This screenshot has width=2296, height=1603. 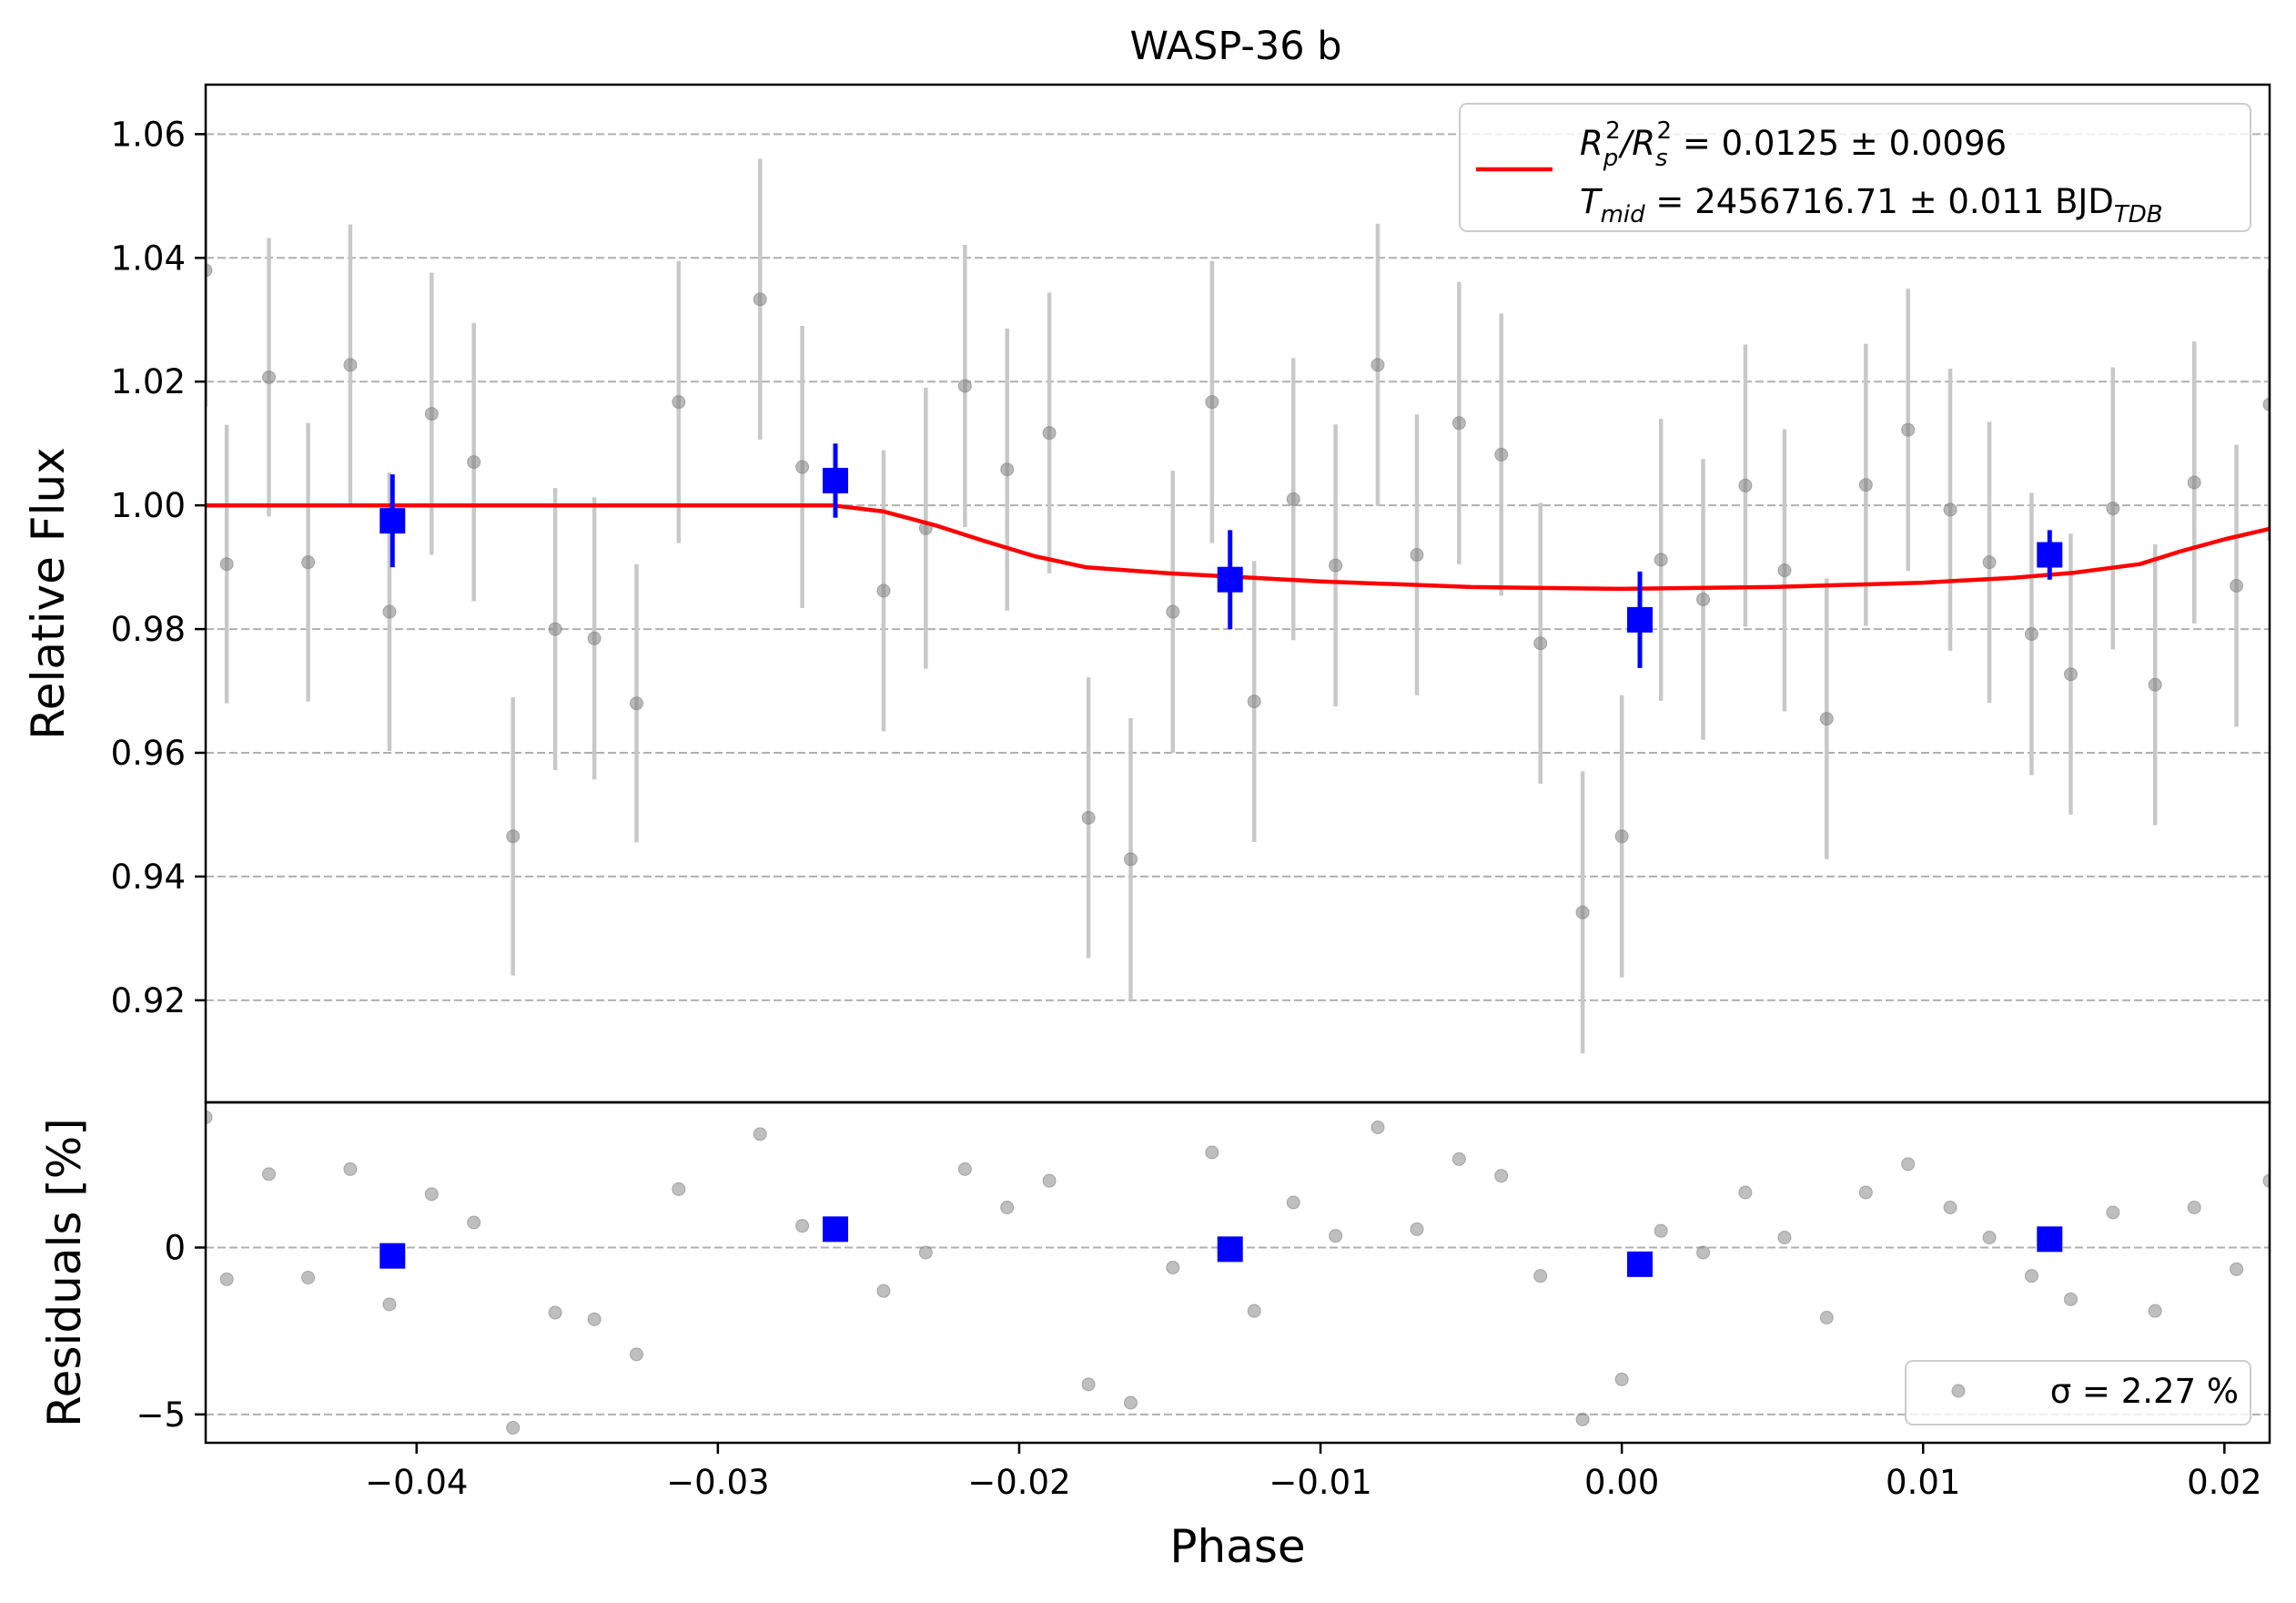 What do you see at coordinates (158, 567) in the screenshot?
I see `flux-y-axis: 0.92 0.94 0.96 0.98 1.00 1.02 1.04 1.06` at bounding box center [158, 567].